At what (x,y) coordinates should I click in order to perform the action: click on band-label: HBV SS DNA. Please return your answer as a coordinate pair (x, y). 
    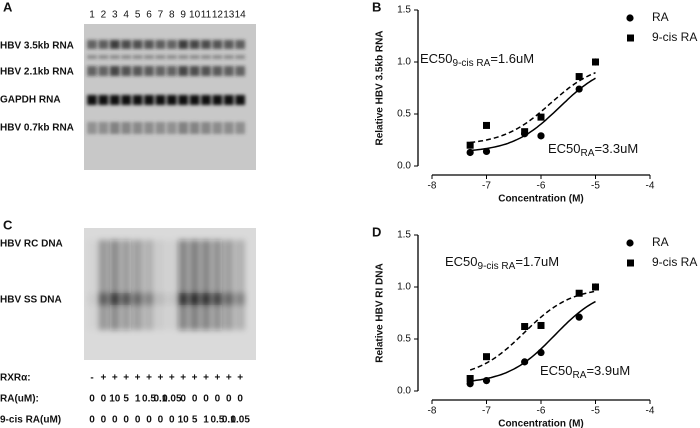
    Looking at the image, I should click on (31, 300).